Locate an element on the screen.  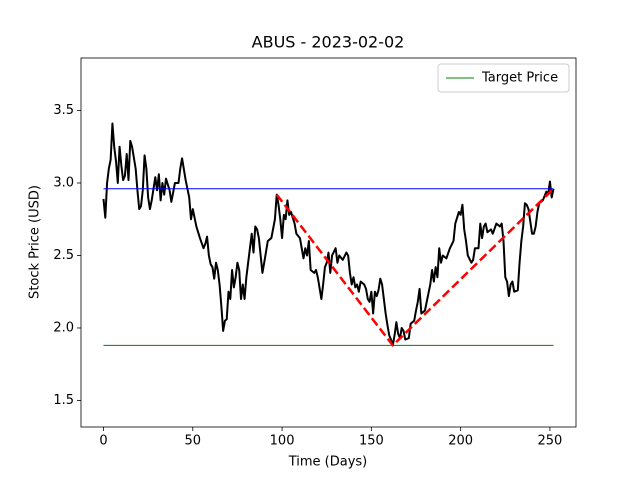
x-tick-label: 250 is located at coordinates (550, 441).